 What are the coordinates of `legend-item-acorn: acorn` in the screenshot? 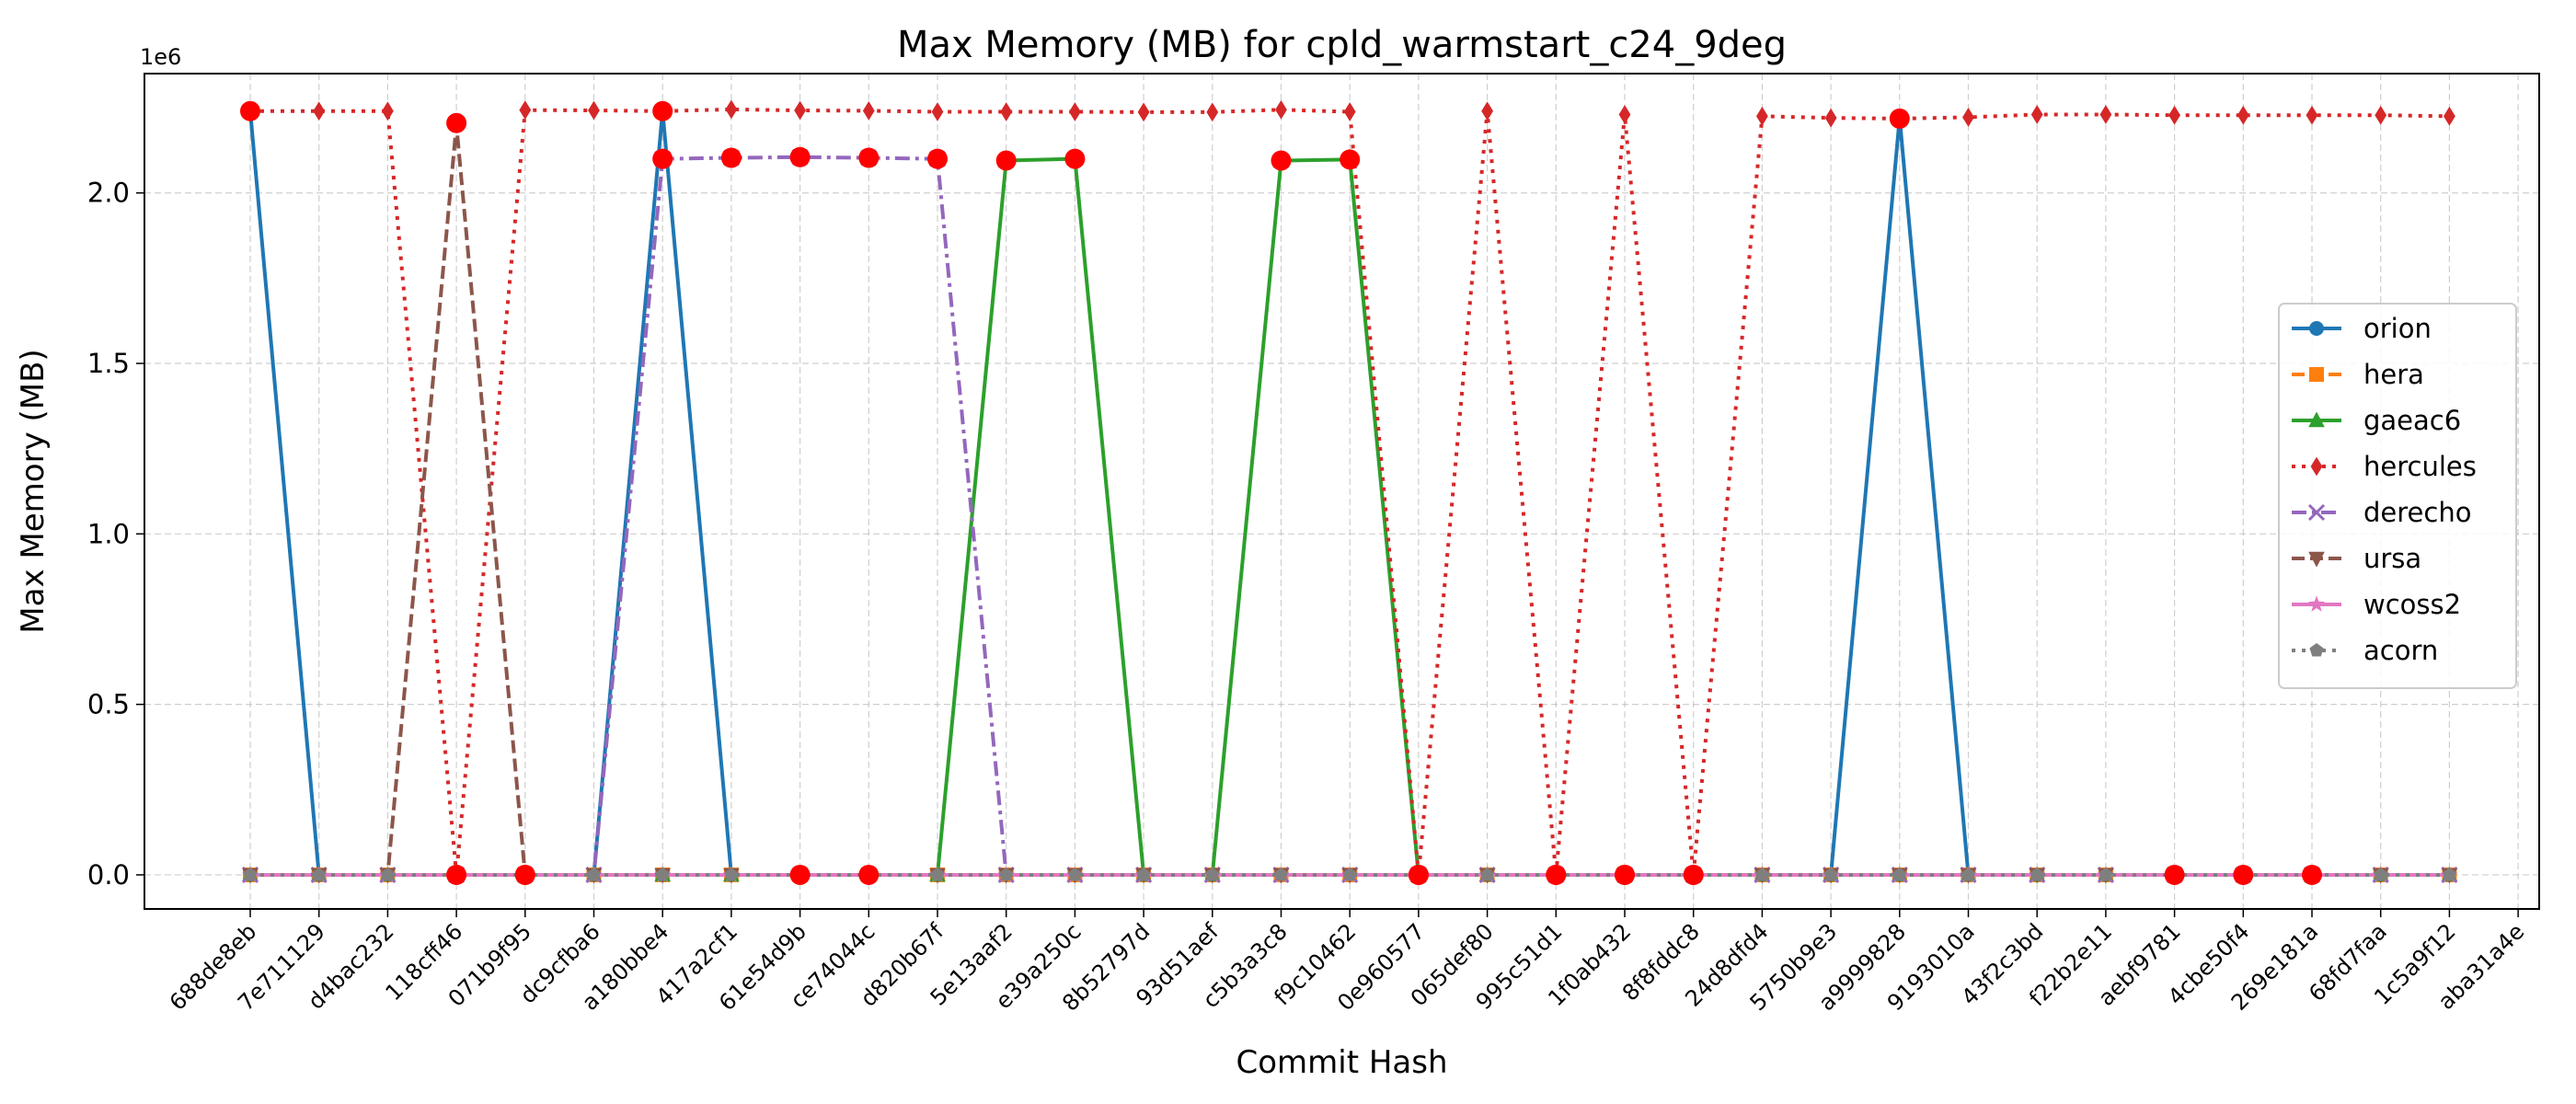 It's located at (2365, 650).